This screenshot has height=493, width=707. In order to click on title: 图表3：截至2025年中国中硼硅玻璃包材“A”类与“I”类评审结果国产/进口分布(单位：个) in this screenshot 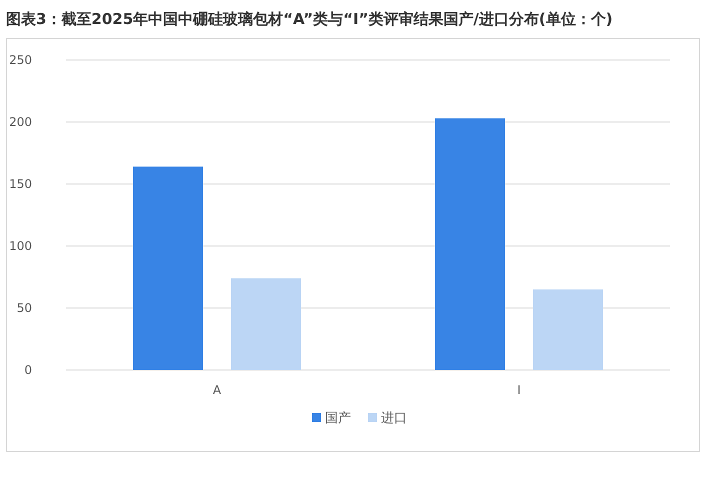, I will do `click(309, 19)`.